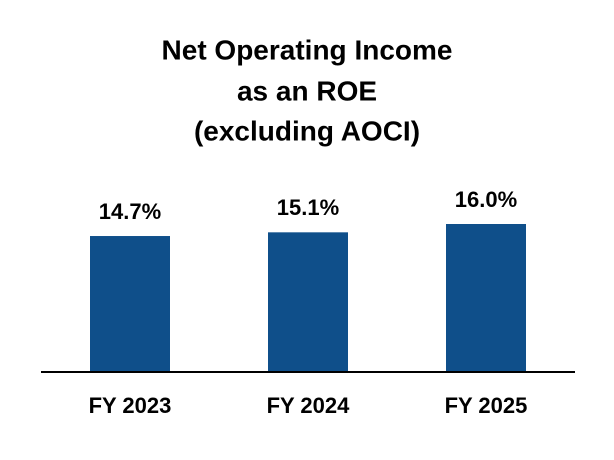 The height and width of the screenshot is (460, 614). Describe the element at coordinates (307, 130) in the screenshot. I see `chart-title: (excluding AOCI)` at that location.